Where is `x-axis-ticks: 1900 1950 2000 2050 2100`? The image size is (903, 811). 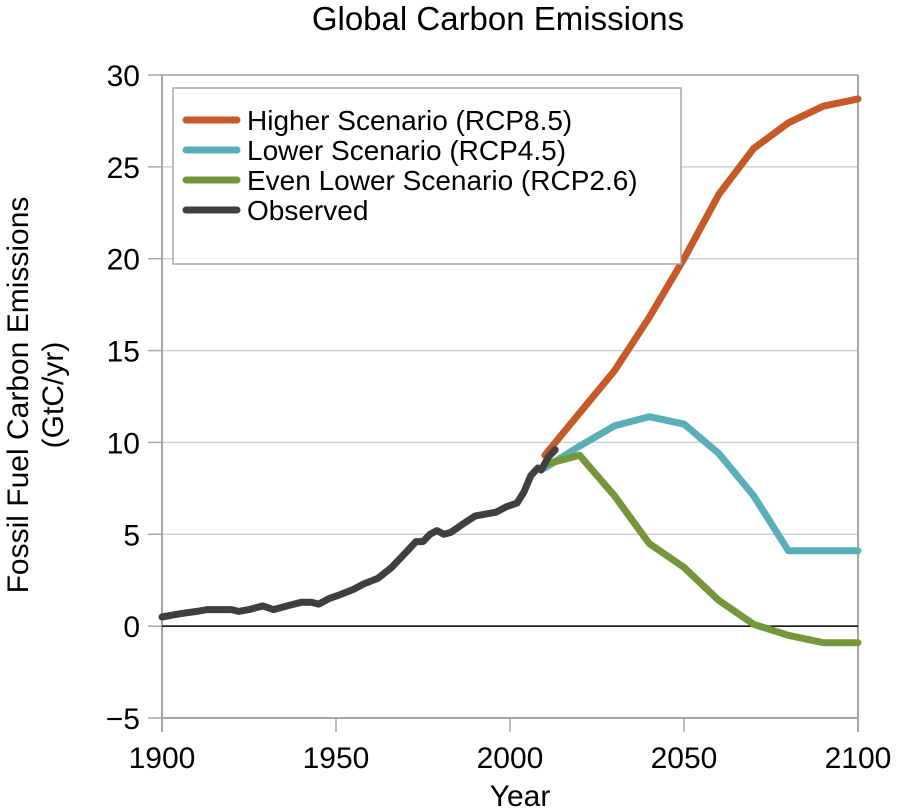
x-axis-ticks: 1900 1950 2000 2050 2100 is located at coordinates (510, 746).